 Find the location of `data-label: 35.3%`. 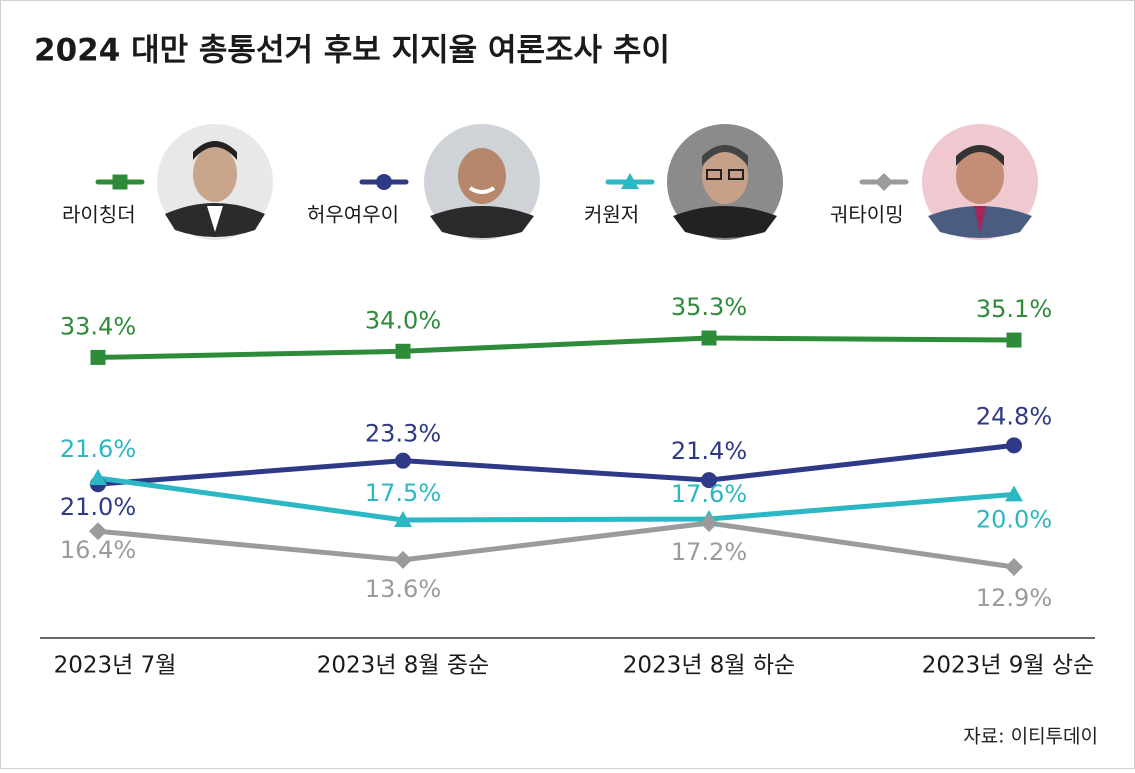

data-label: 35.3% is located at coordinates (709, 307).